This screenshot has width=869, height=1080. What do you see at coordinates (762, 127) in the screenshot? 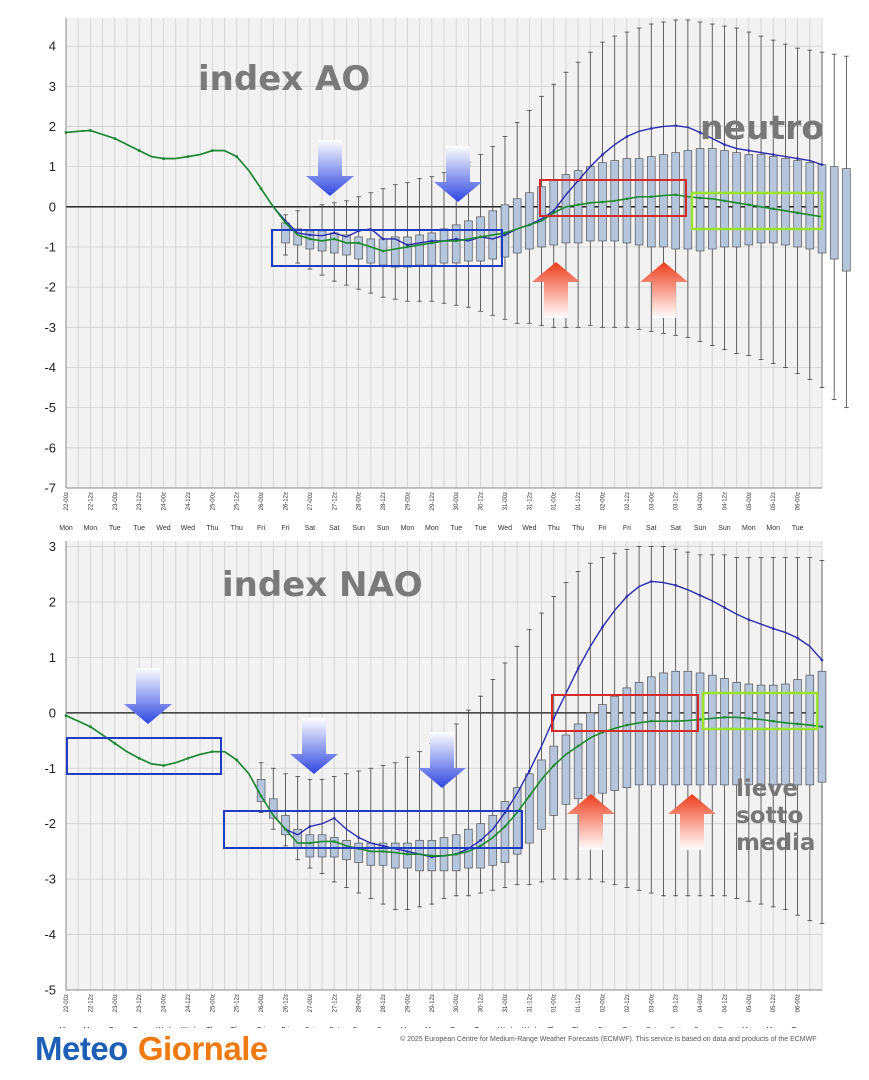
I see `ao-annotation: neutro` at bounding box center [762, 127].